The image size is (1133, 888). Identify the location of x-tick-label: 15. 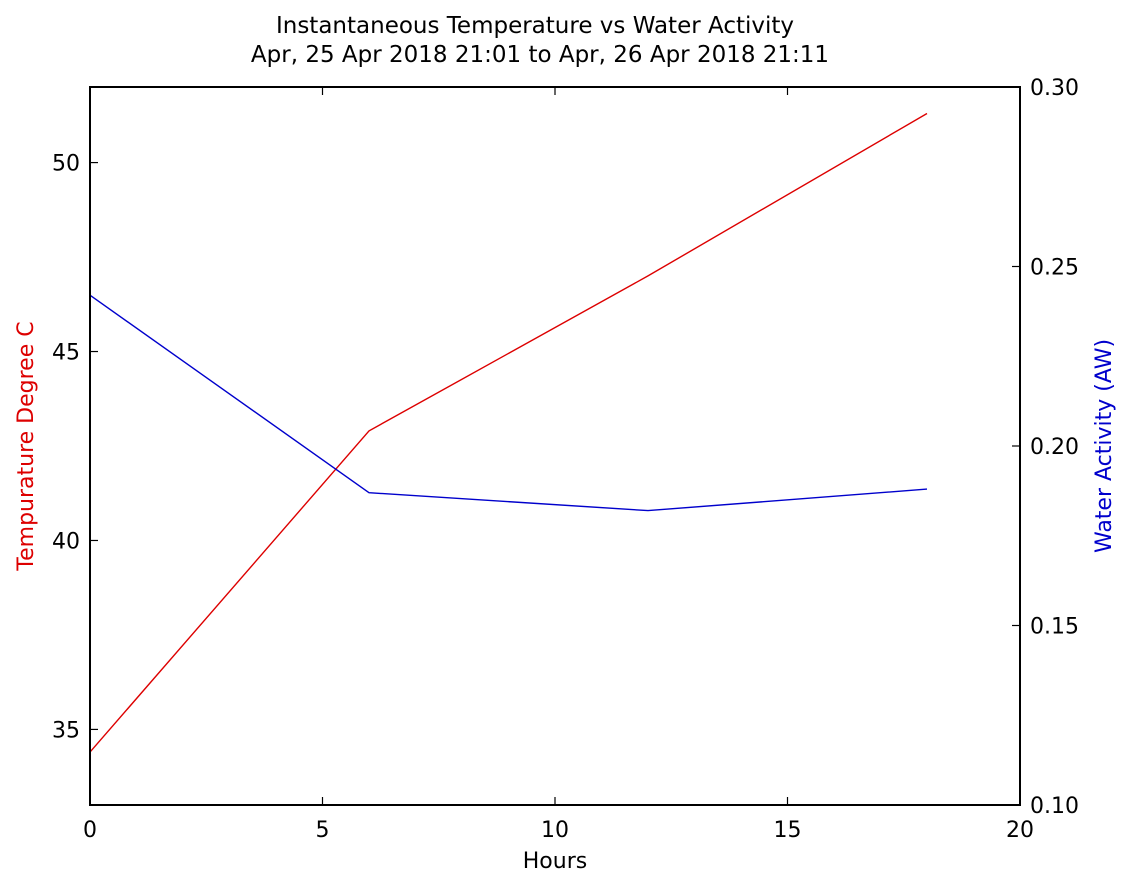
(788, 830).